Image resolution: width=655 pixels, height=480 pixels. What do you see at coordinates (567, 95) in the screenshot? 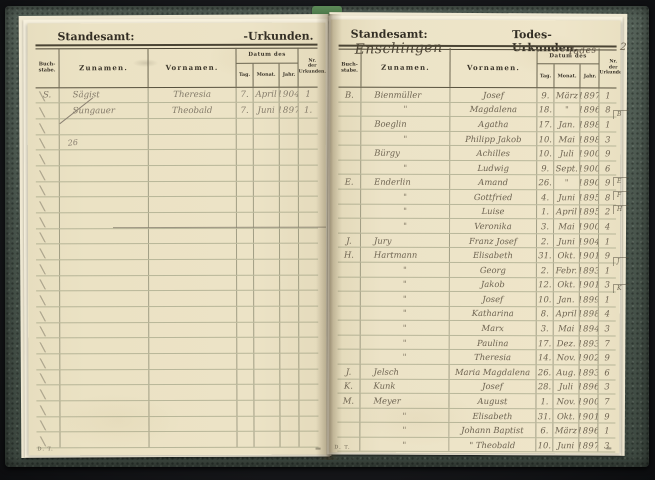
I see `cell-monat: März` at bounding box center [567, 95].